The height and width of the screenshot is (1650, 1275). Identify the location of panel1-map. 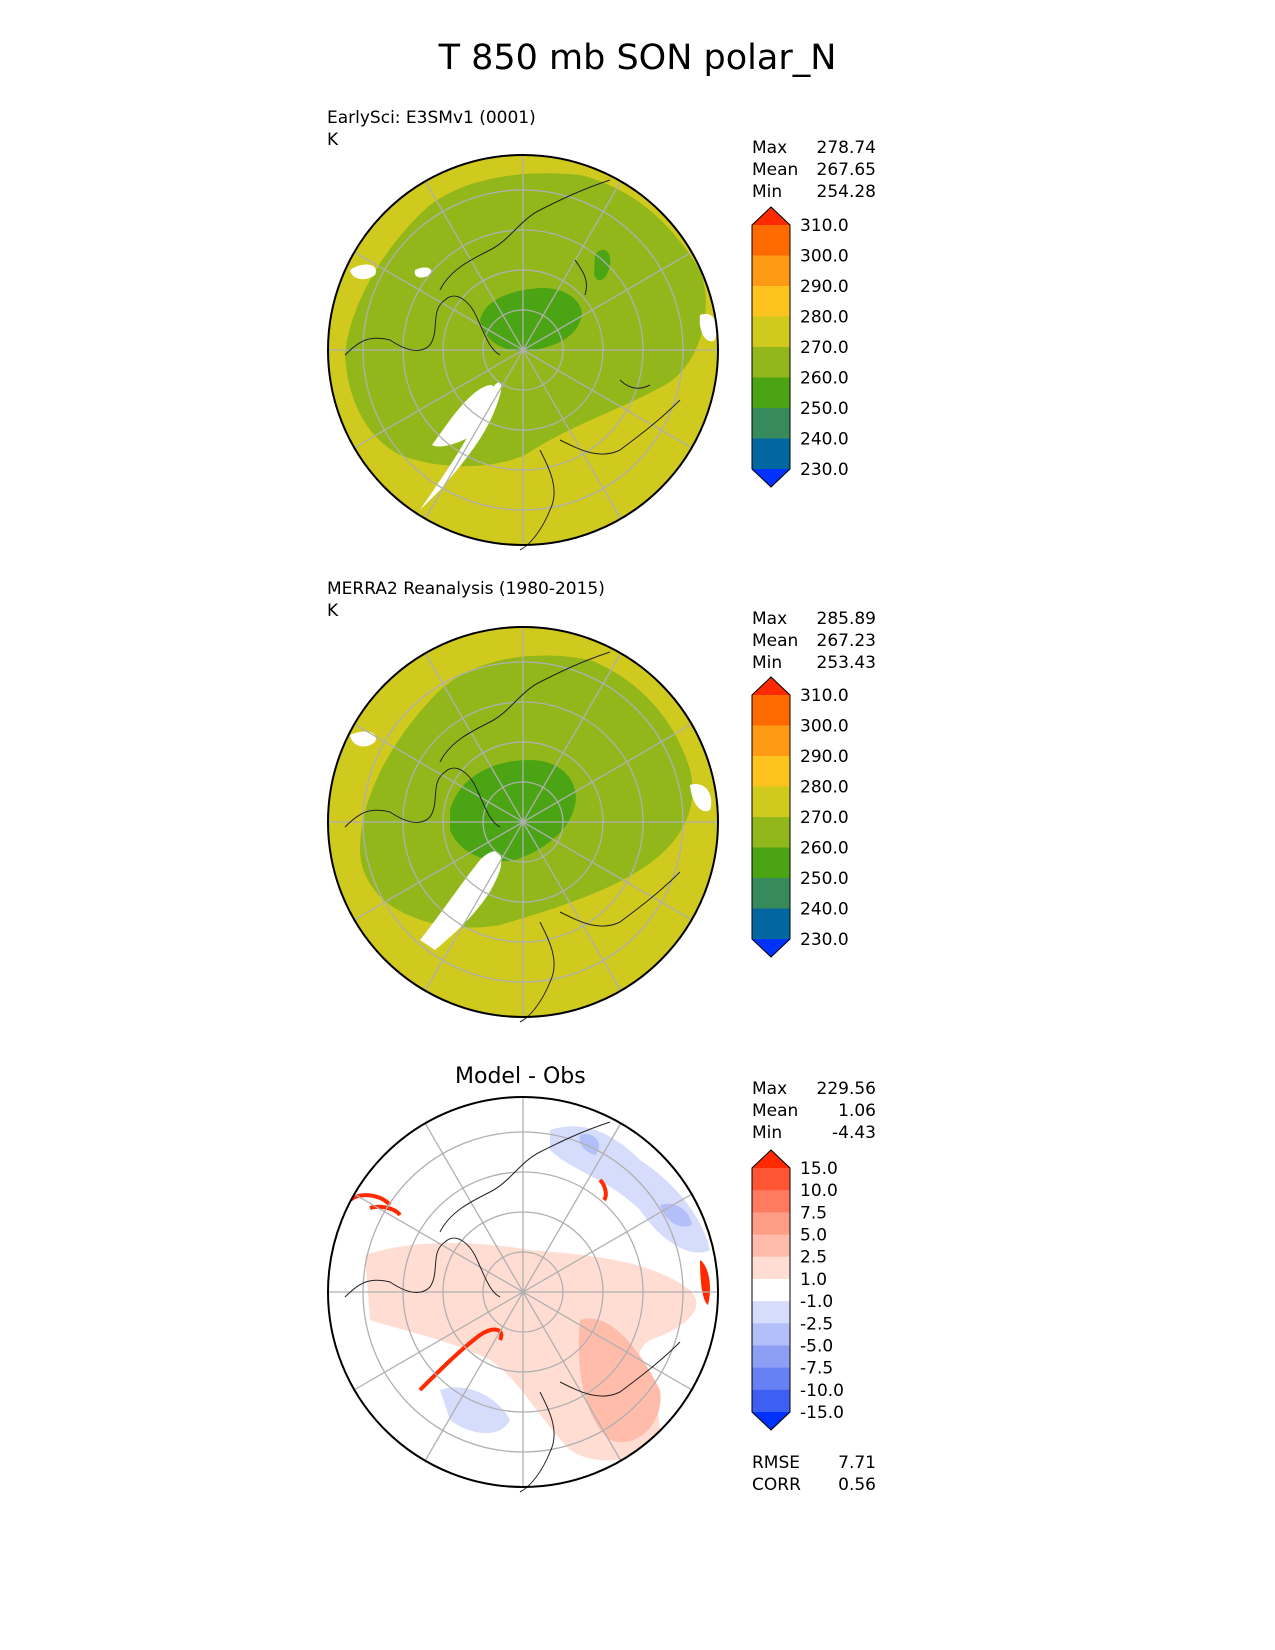
(523, 352).